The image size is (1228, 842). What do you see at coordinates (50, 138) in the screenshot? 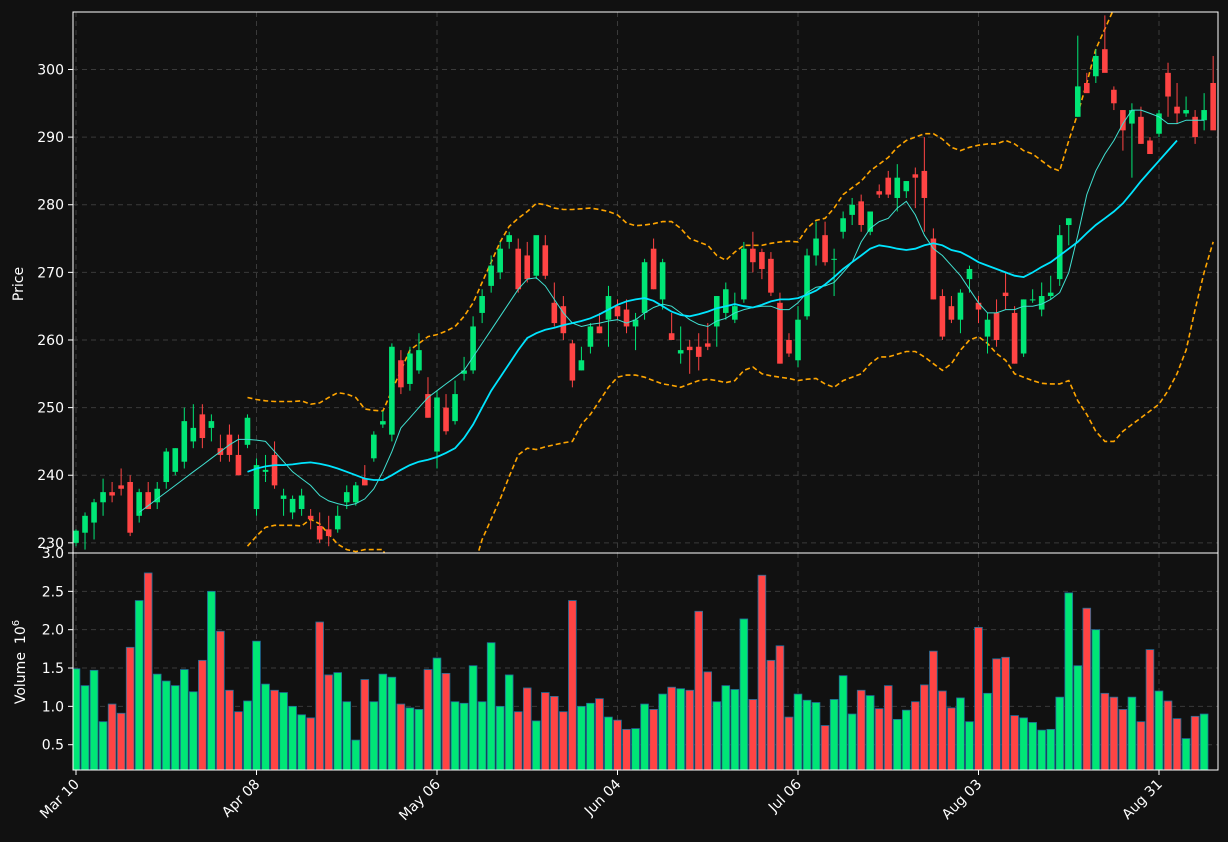
I see `price-ytick-label: 290` at bounding box center [50, 138].